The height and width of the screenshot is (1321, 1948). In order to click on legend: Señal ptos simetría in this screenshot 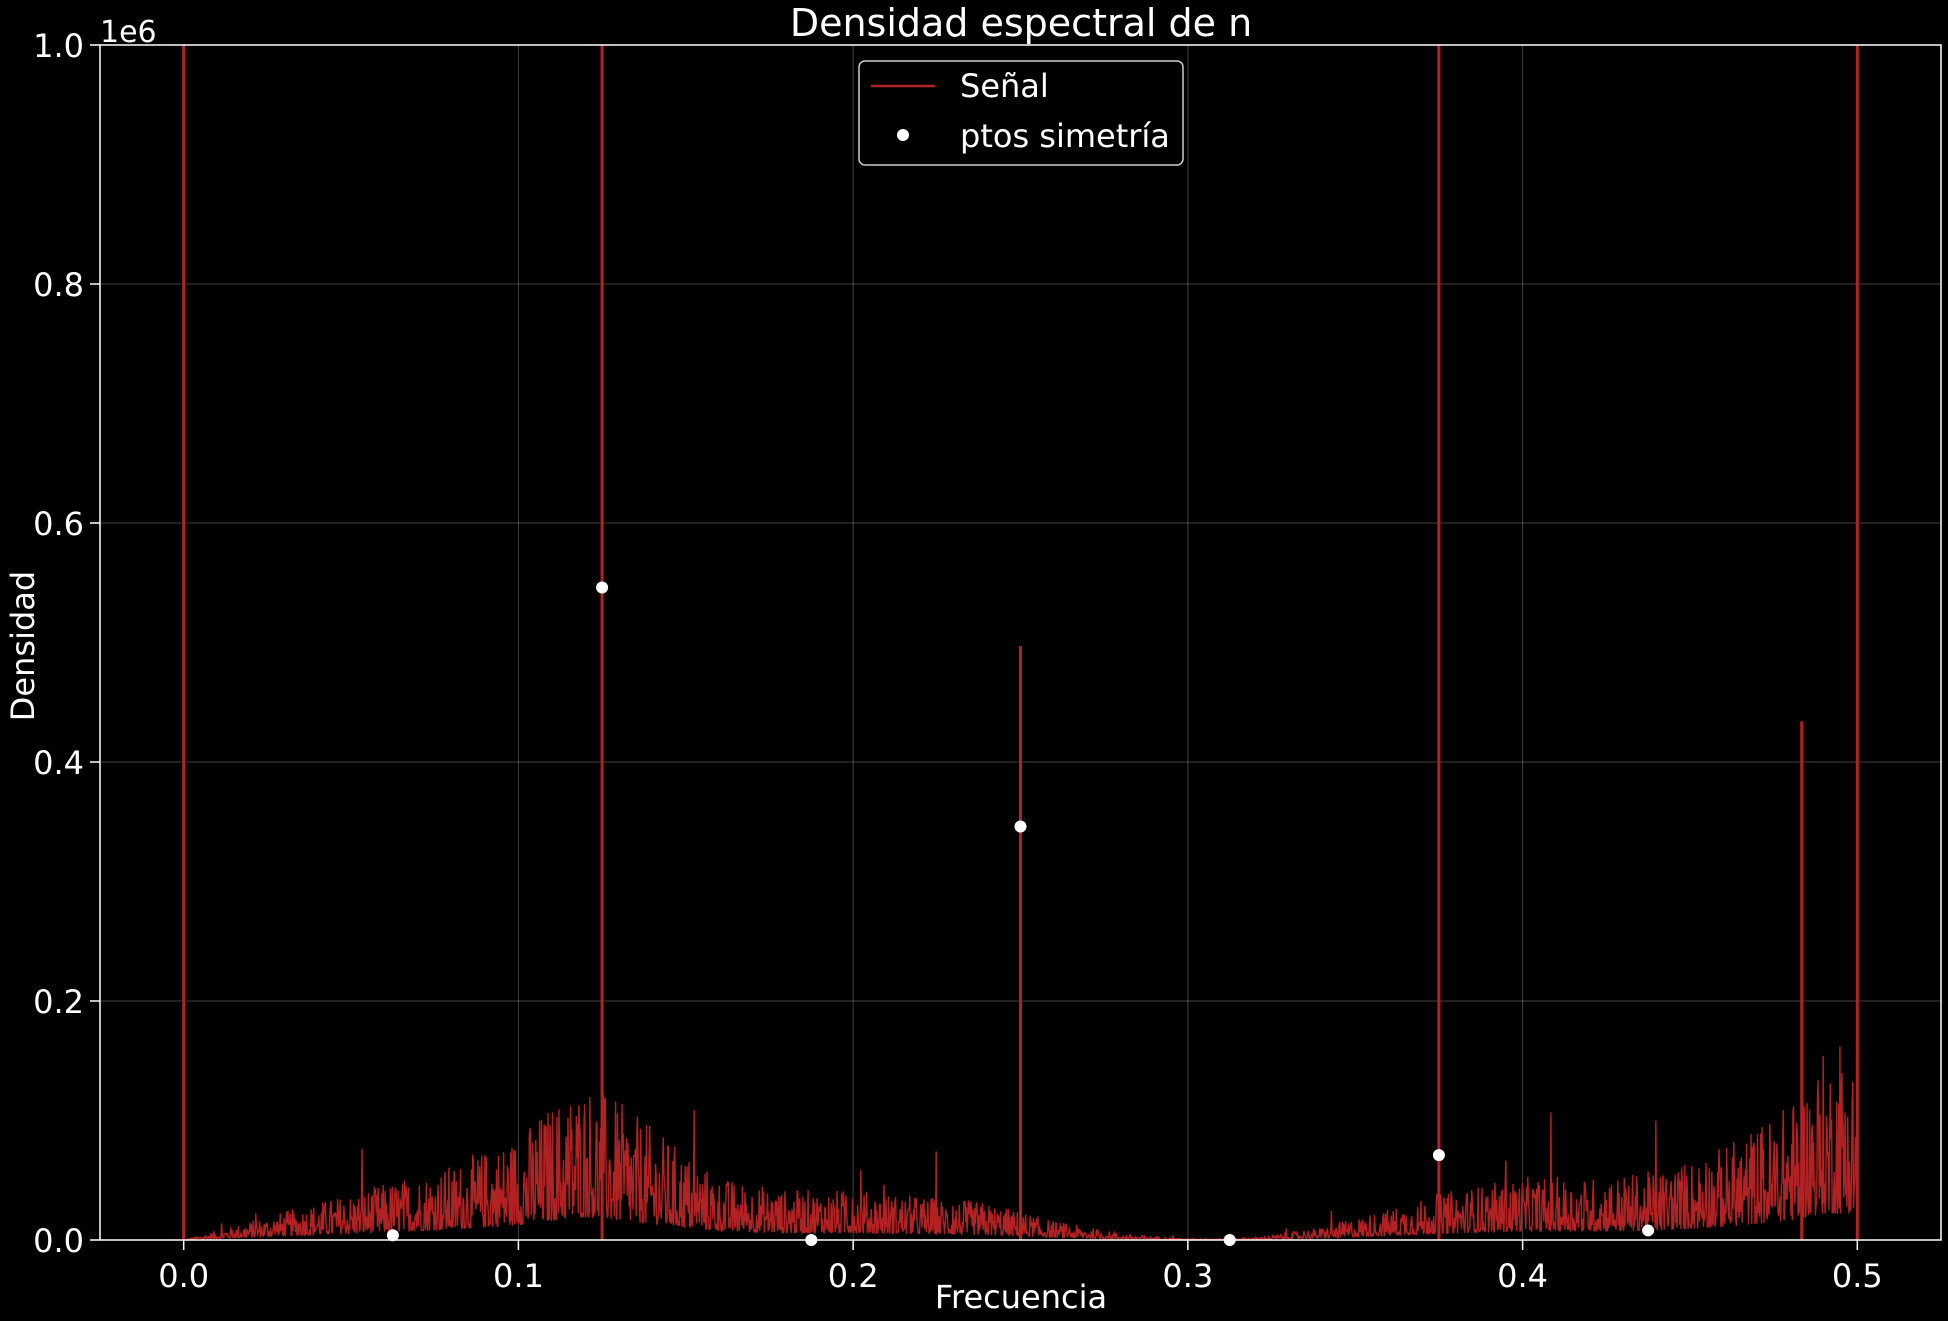, I will do `click(1021, 113)`.